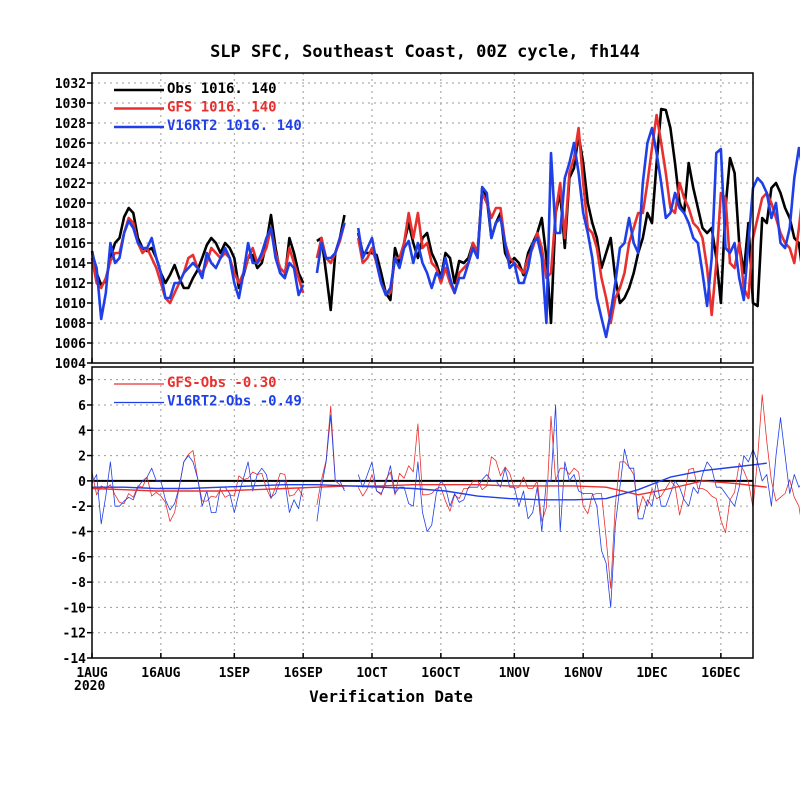 The width and height of the screenshot is (800, 805). I want to click on bottom-ytick-label: -14, so click(75, 659).